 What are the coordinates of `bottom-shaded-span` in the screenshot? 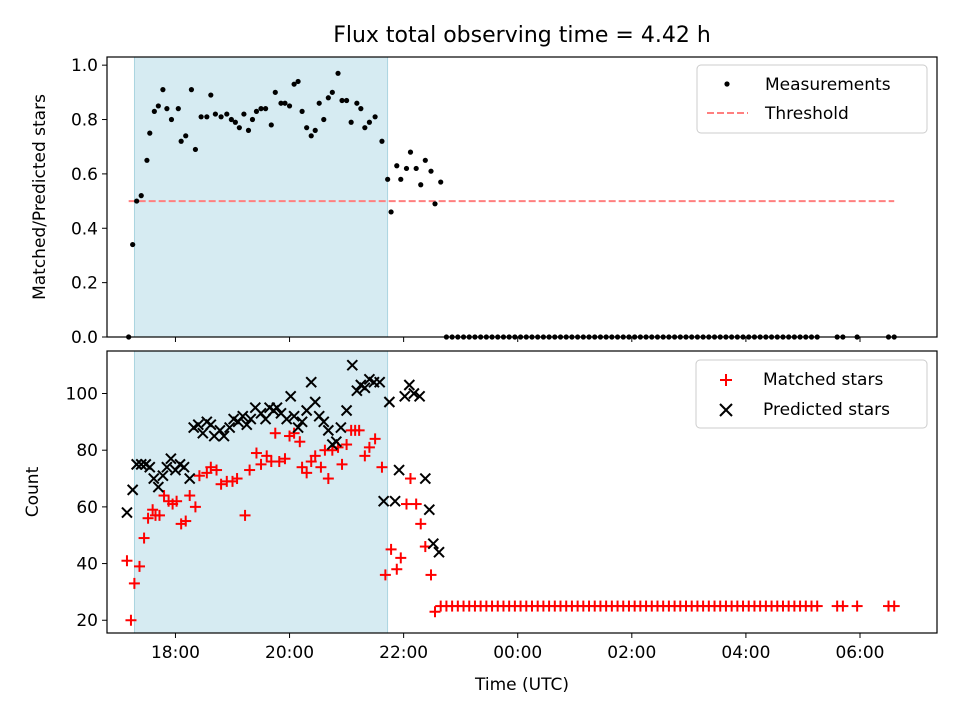 It's located at (261, 492).